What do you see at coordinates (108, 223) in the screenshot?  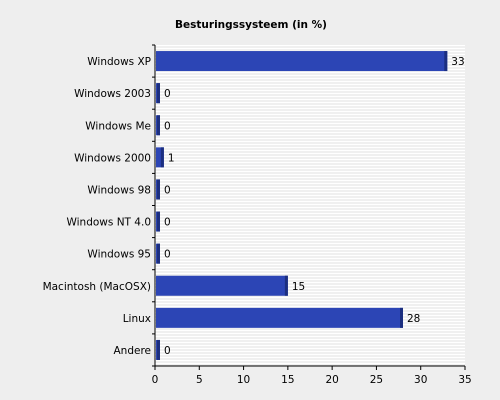 I see `category-label: Windows NT 4.0` at bounding box center [108, 223].